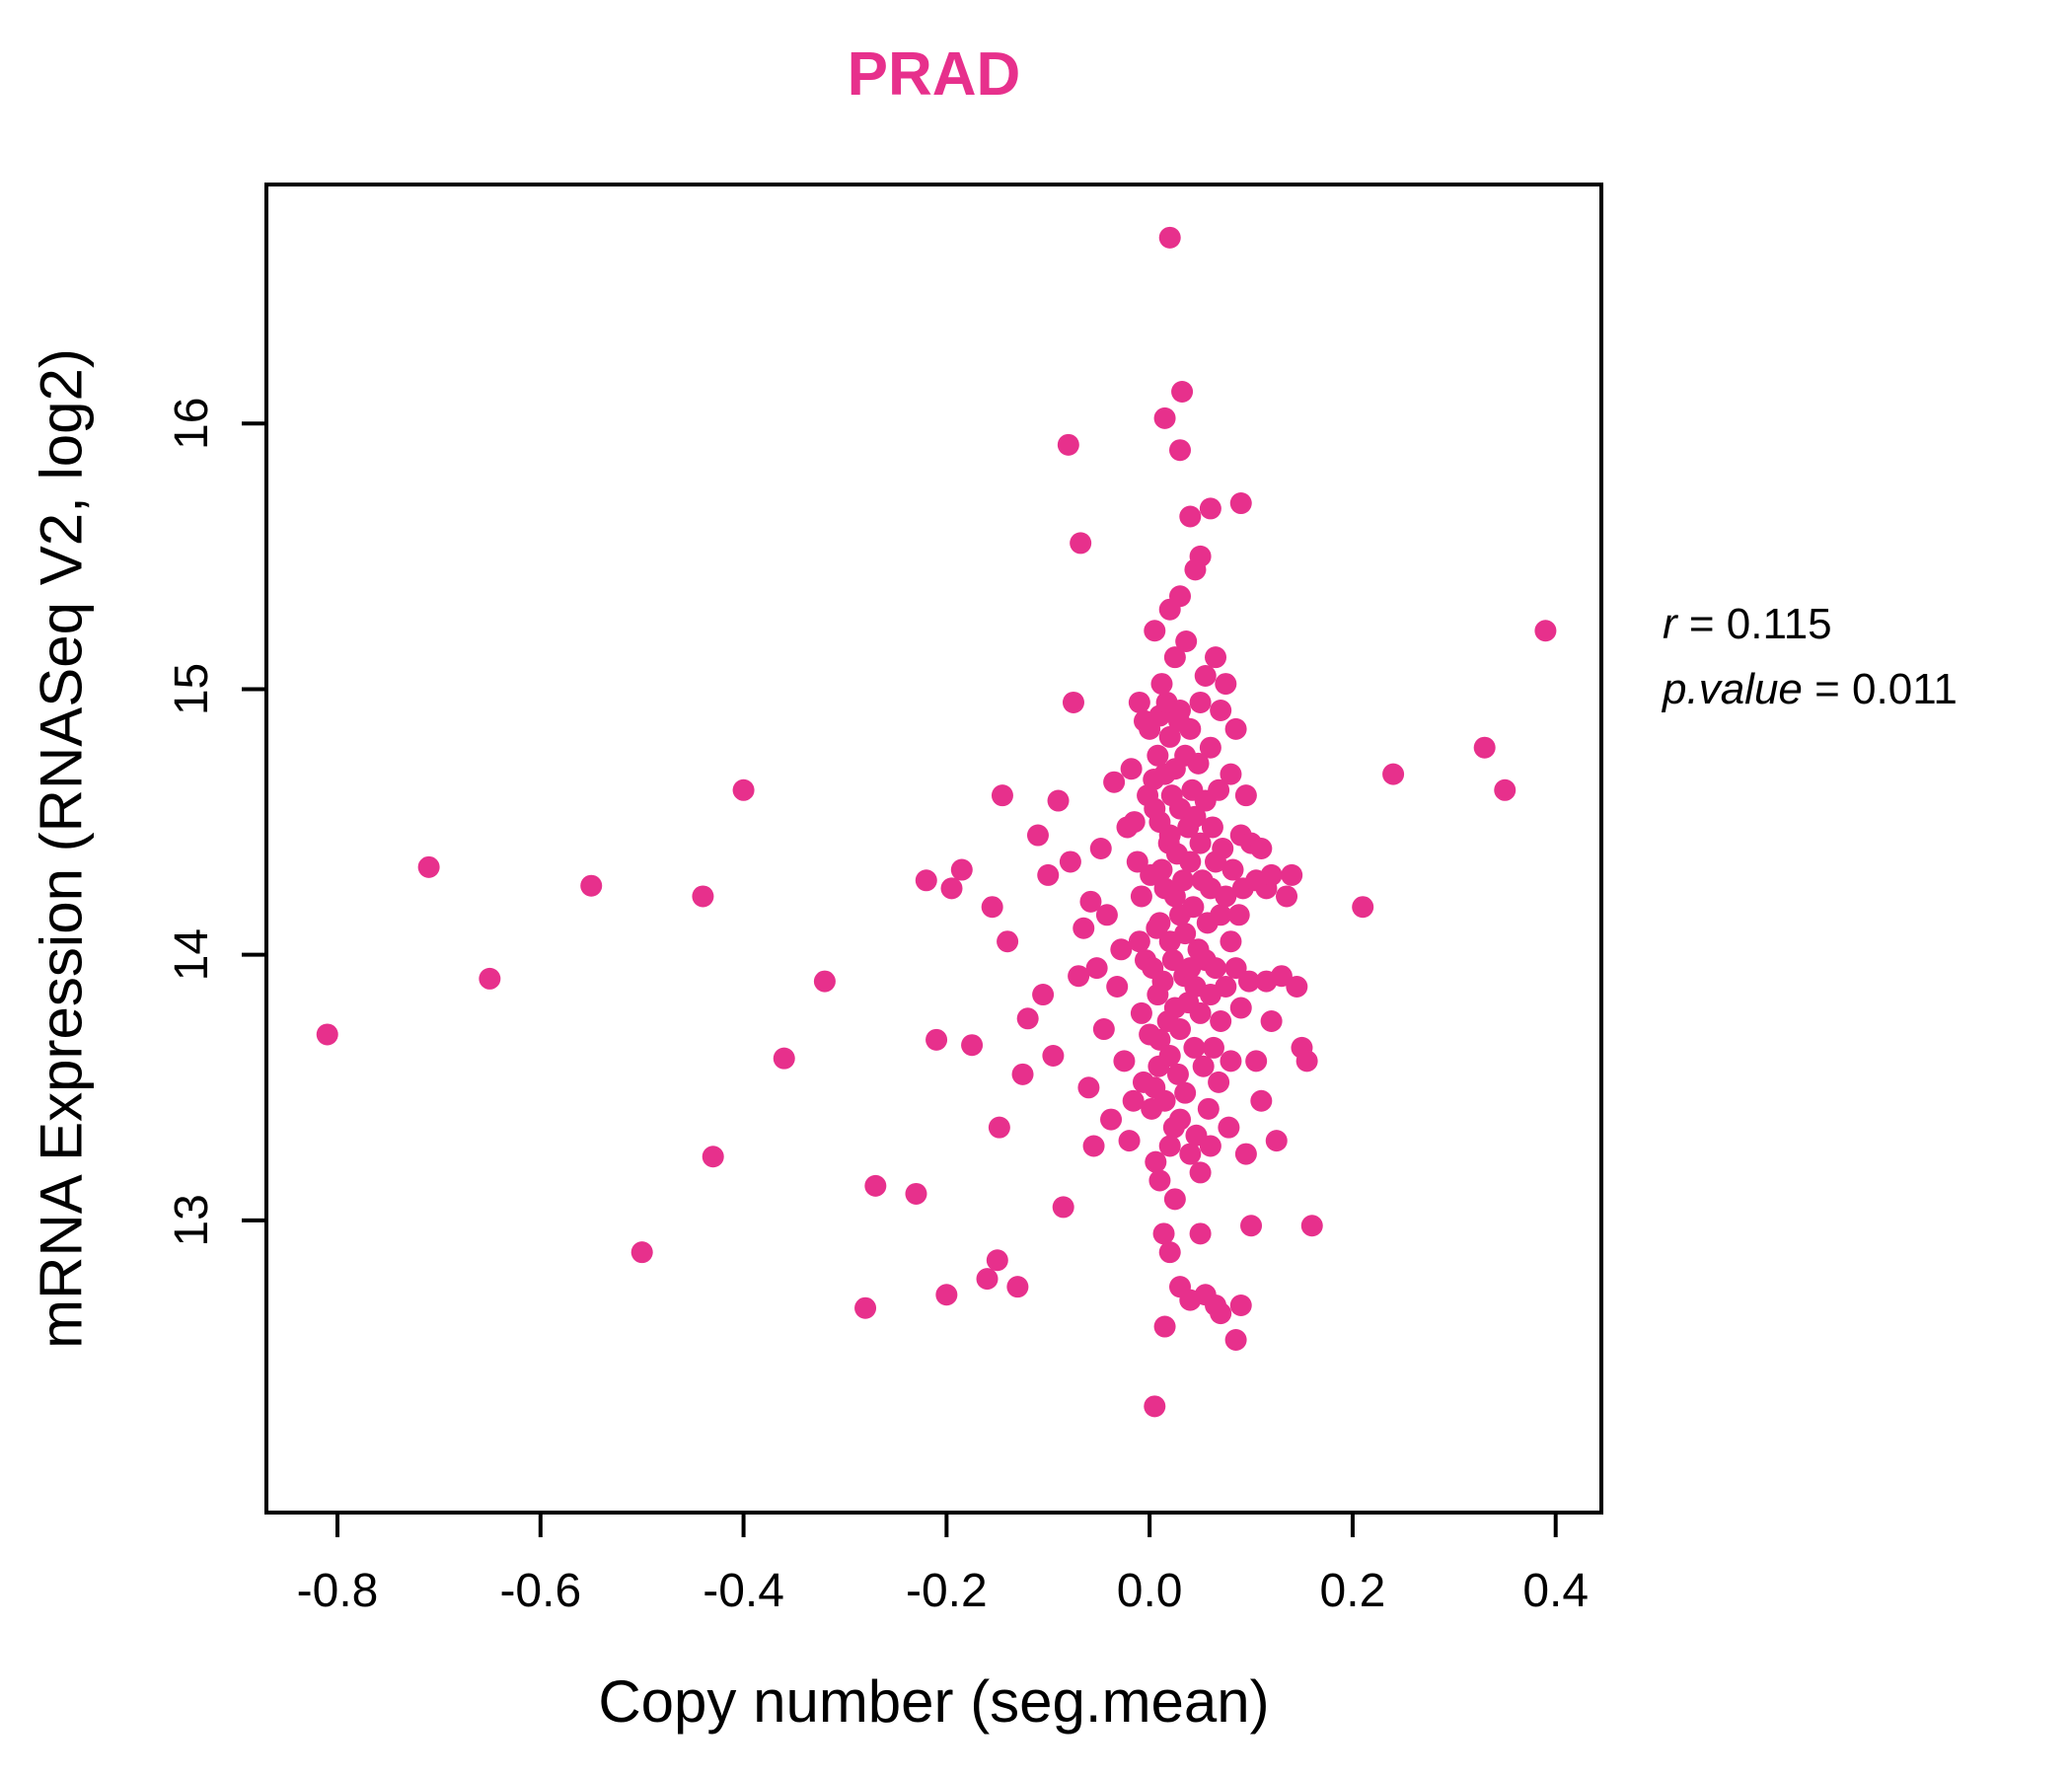 Image resolution: width=2072 pixels, height=1776 pixels. Describe the element at coordinates (192, 1220) in the screenshot. I see `y-tick-label: 13` at that location.